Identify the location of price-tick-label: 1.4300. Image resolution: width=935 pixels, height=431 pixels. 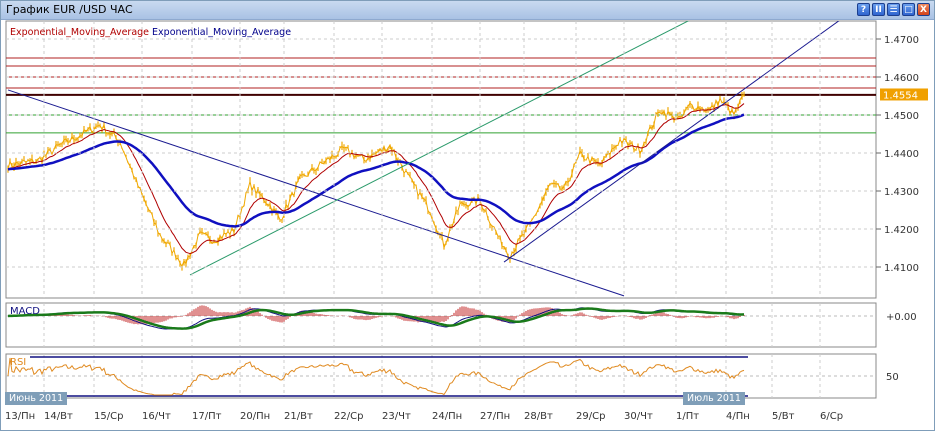
(901, 192).